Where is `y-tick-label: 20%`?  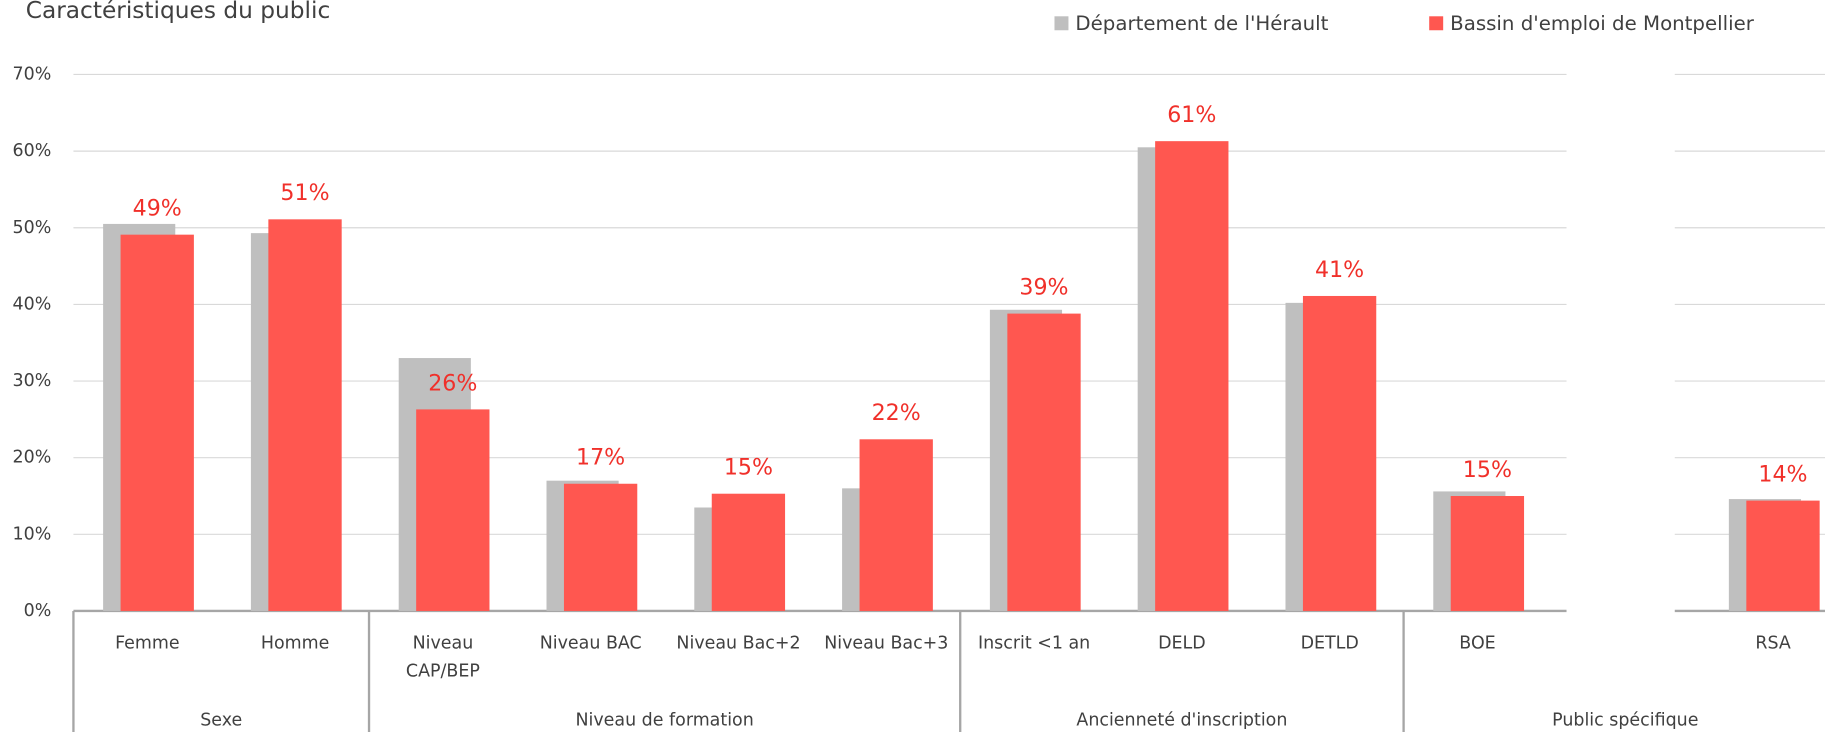 y-tick-label: 20% is located at coordinates (32, 458).